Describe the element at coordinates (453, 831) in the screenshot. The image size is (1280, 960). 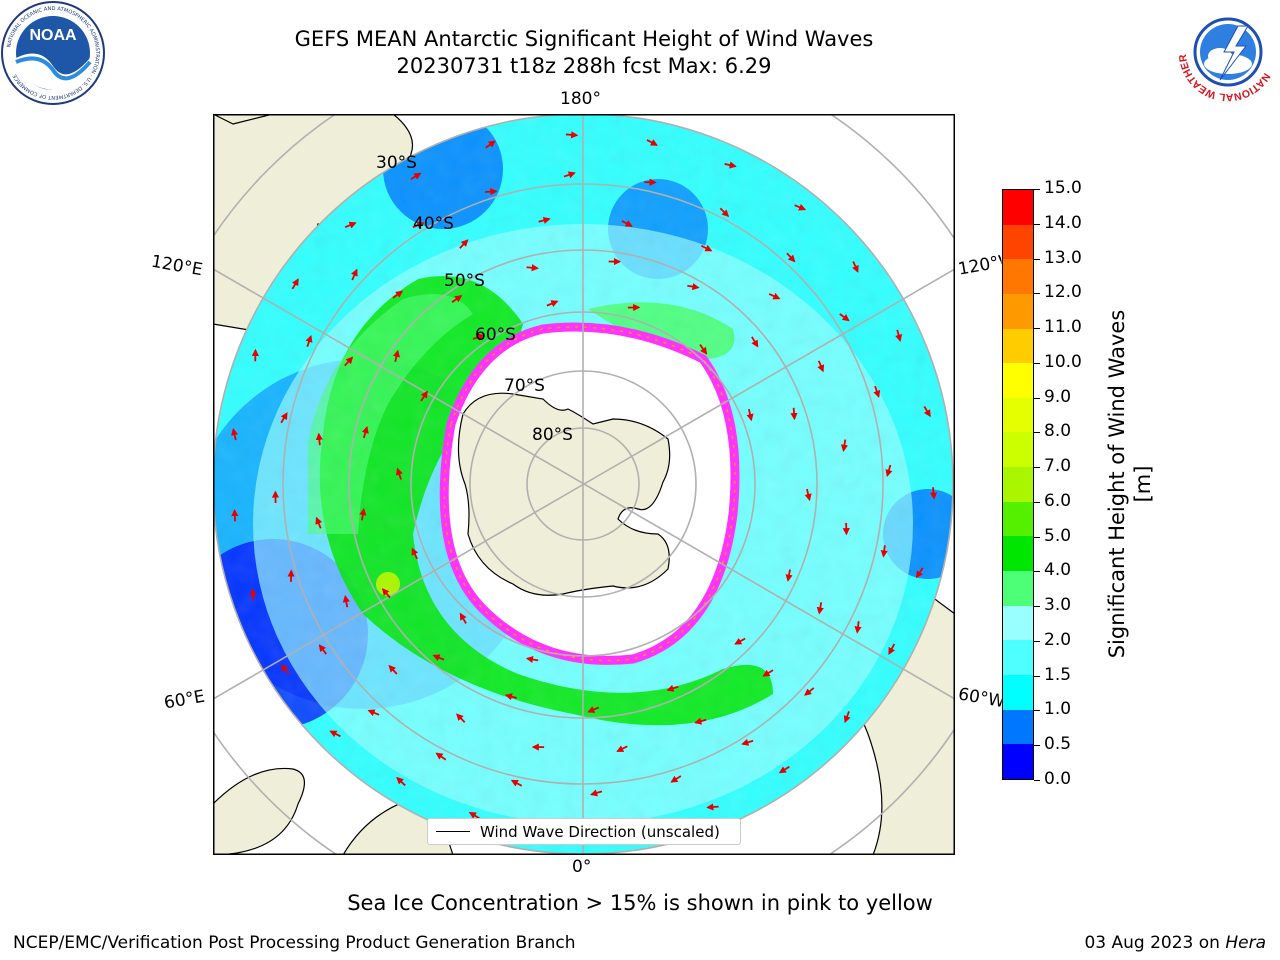
I see `legend-line-swatch` at that location.